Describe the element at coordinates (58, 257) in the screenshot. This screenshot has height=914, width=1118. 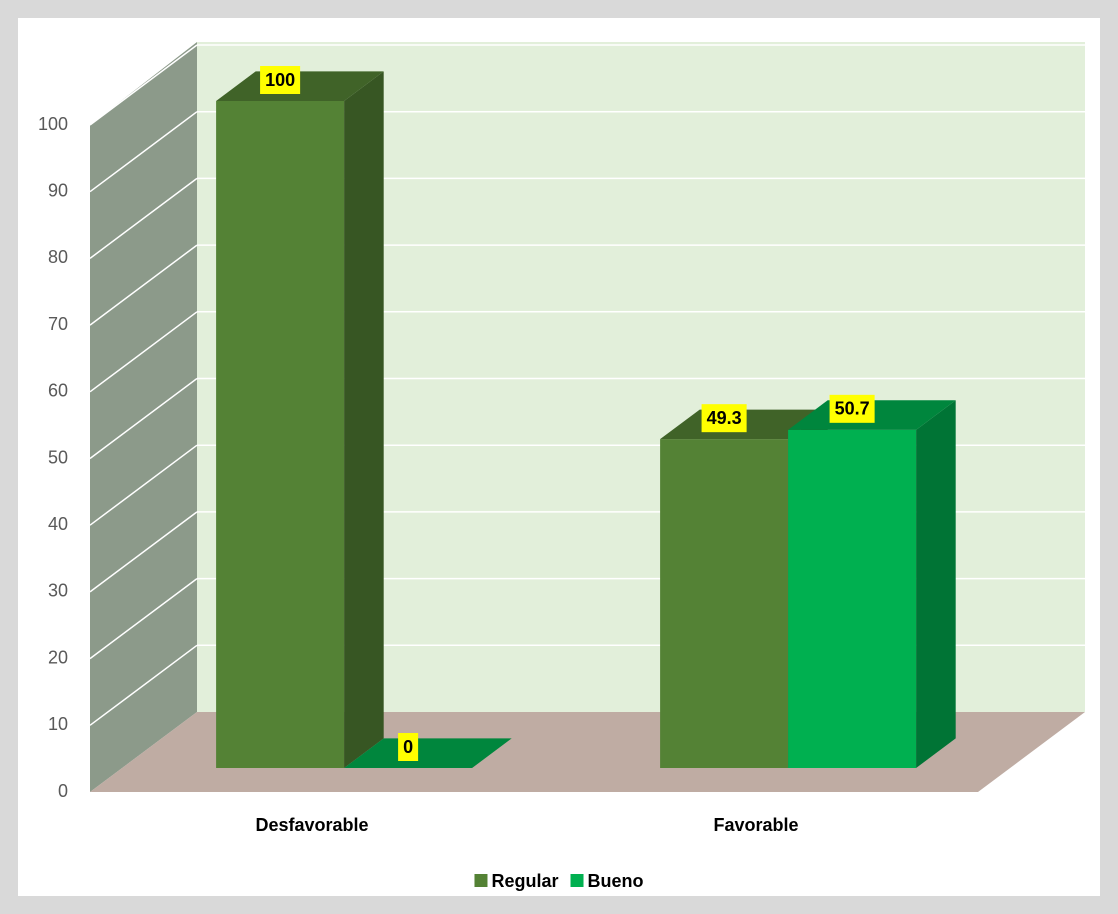
I see `y-tick-label: 80` at that location.